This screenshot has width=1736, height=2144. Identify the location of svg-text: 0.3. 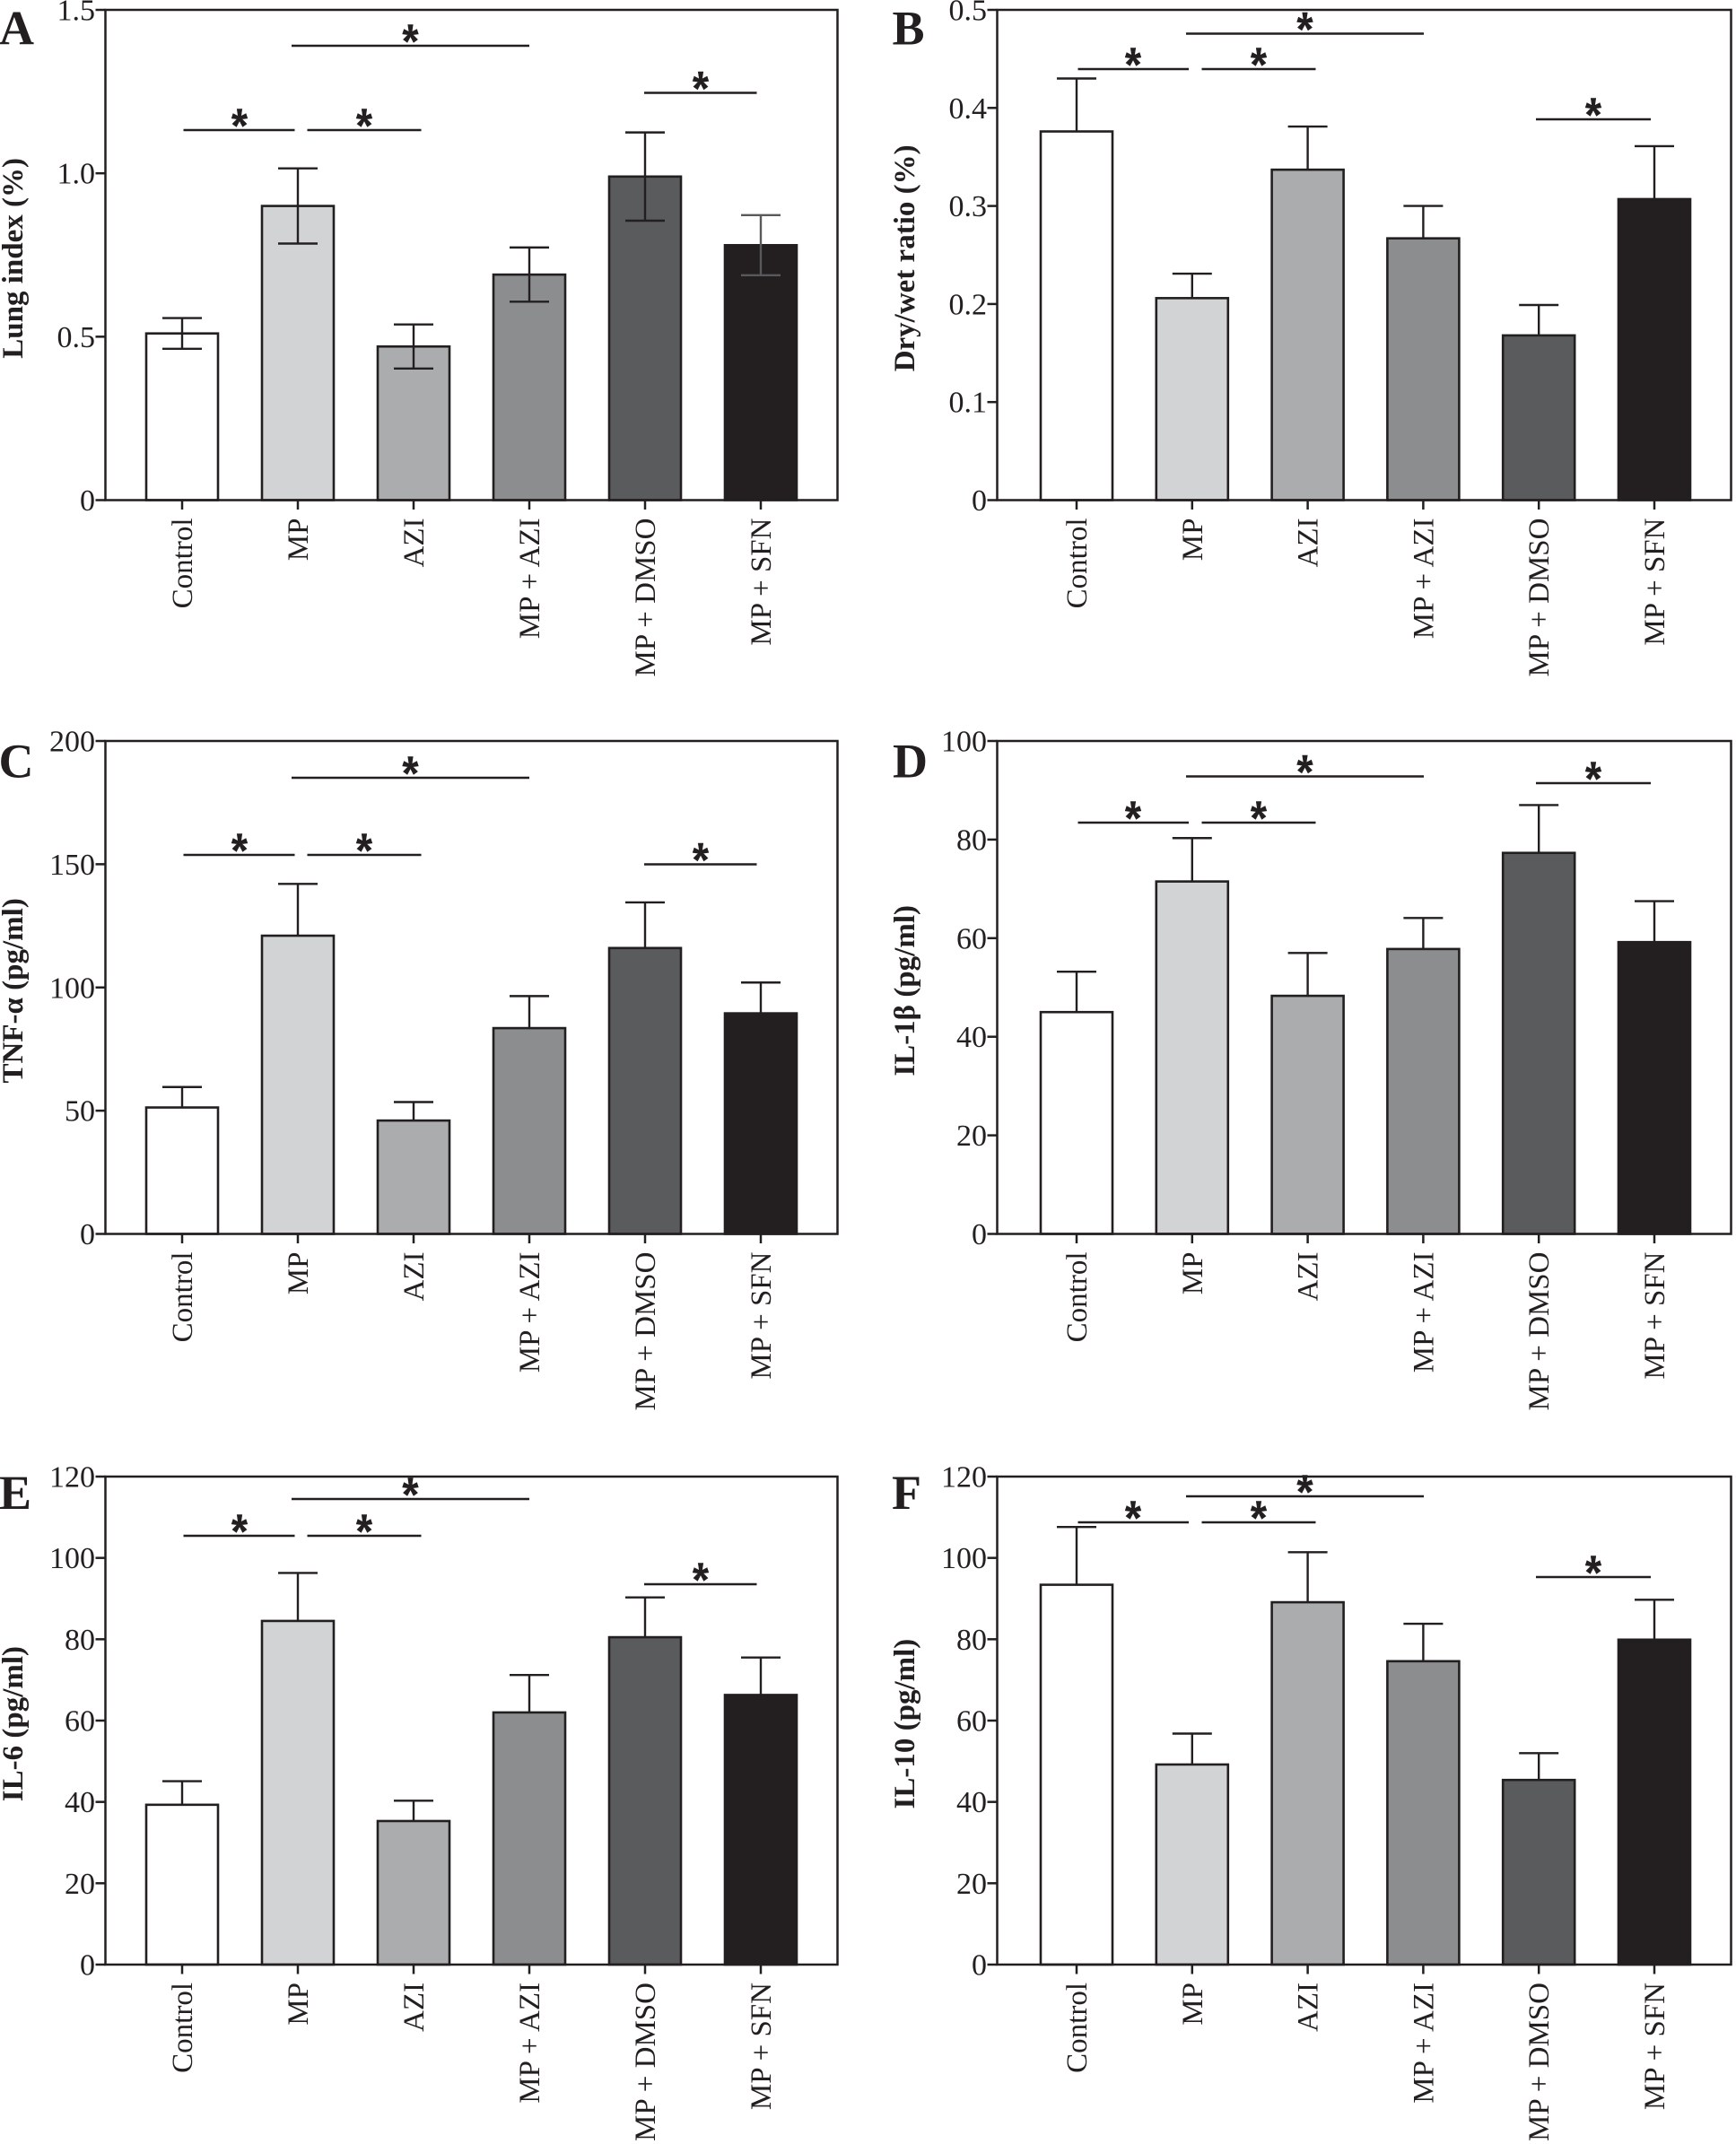
(969, 206).